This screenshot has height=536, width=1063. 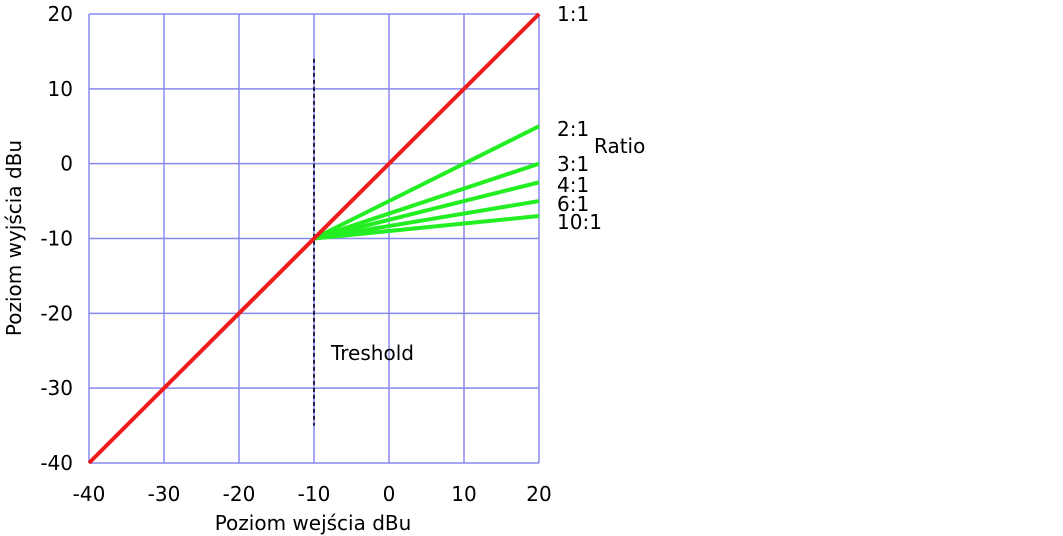 What do you see at coordinates (60, 14) in the screenshot?
I see `y-tick-label: 20` at bounding box center [60, 14].